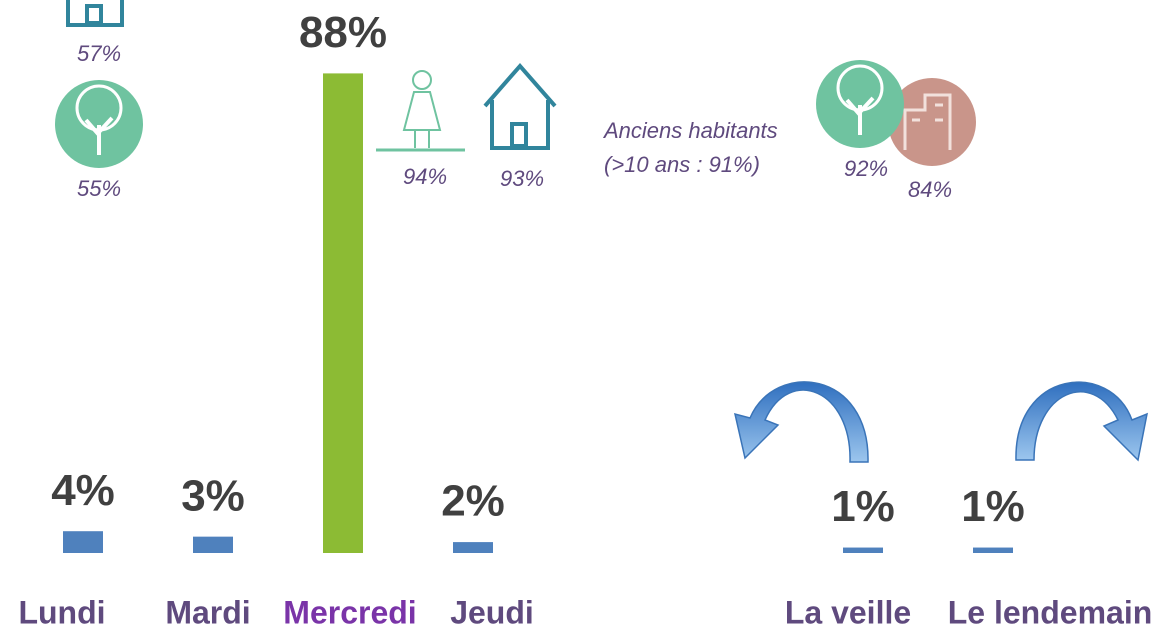 The image size is (1173, 635). Describe the element at coordinates (99, 53) in the screenshot. I see `annotation: 57%` at that location.